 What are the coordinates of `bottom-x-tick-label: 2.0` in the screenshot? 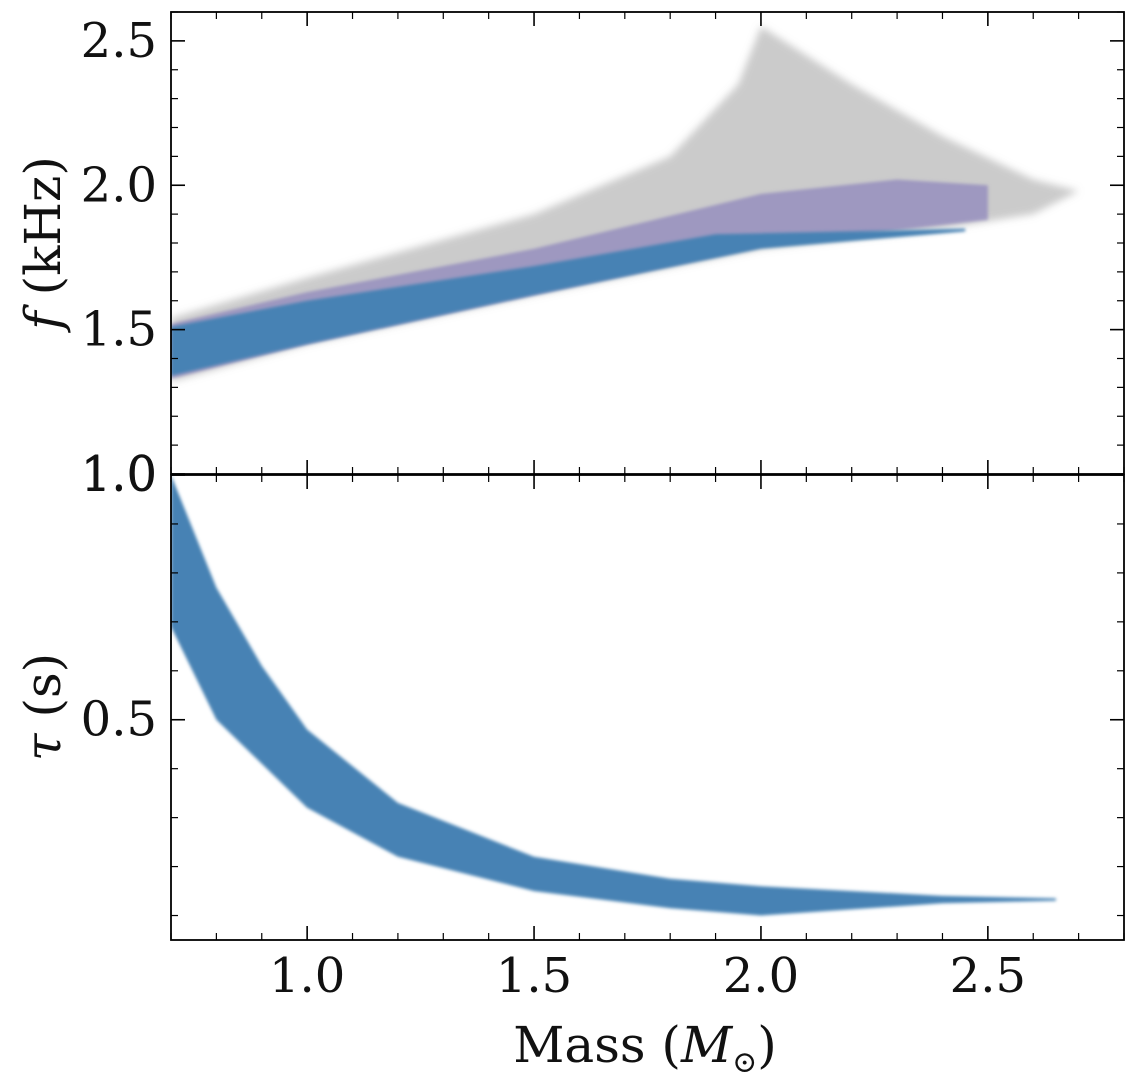 It's located at (761, 976).